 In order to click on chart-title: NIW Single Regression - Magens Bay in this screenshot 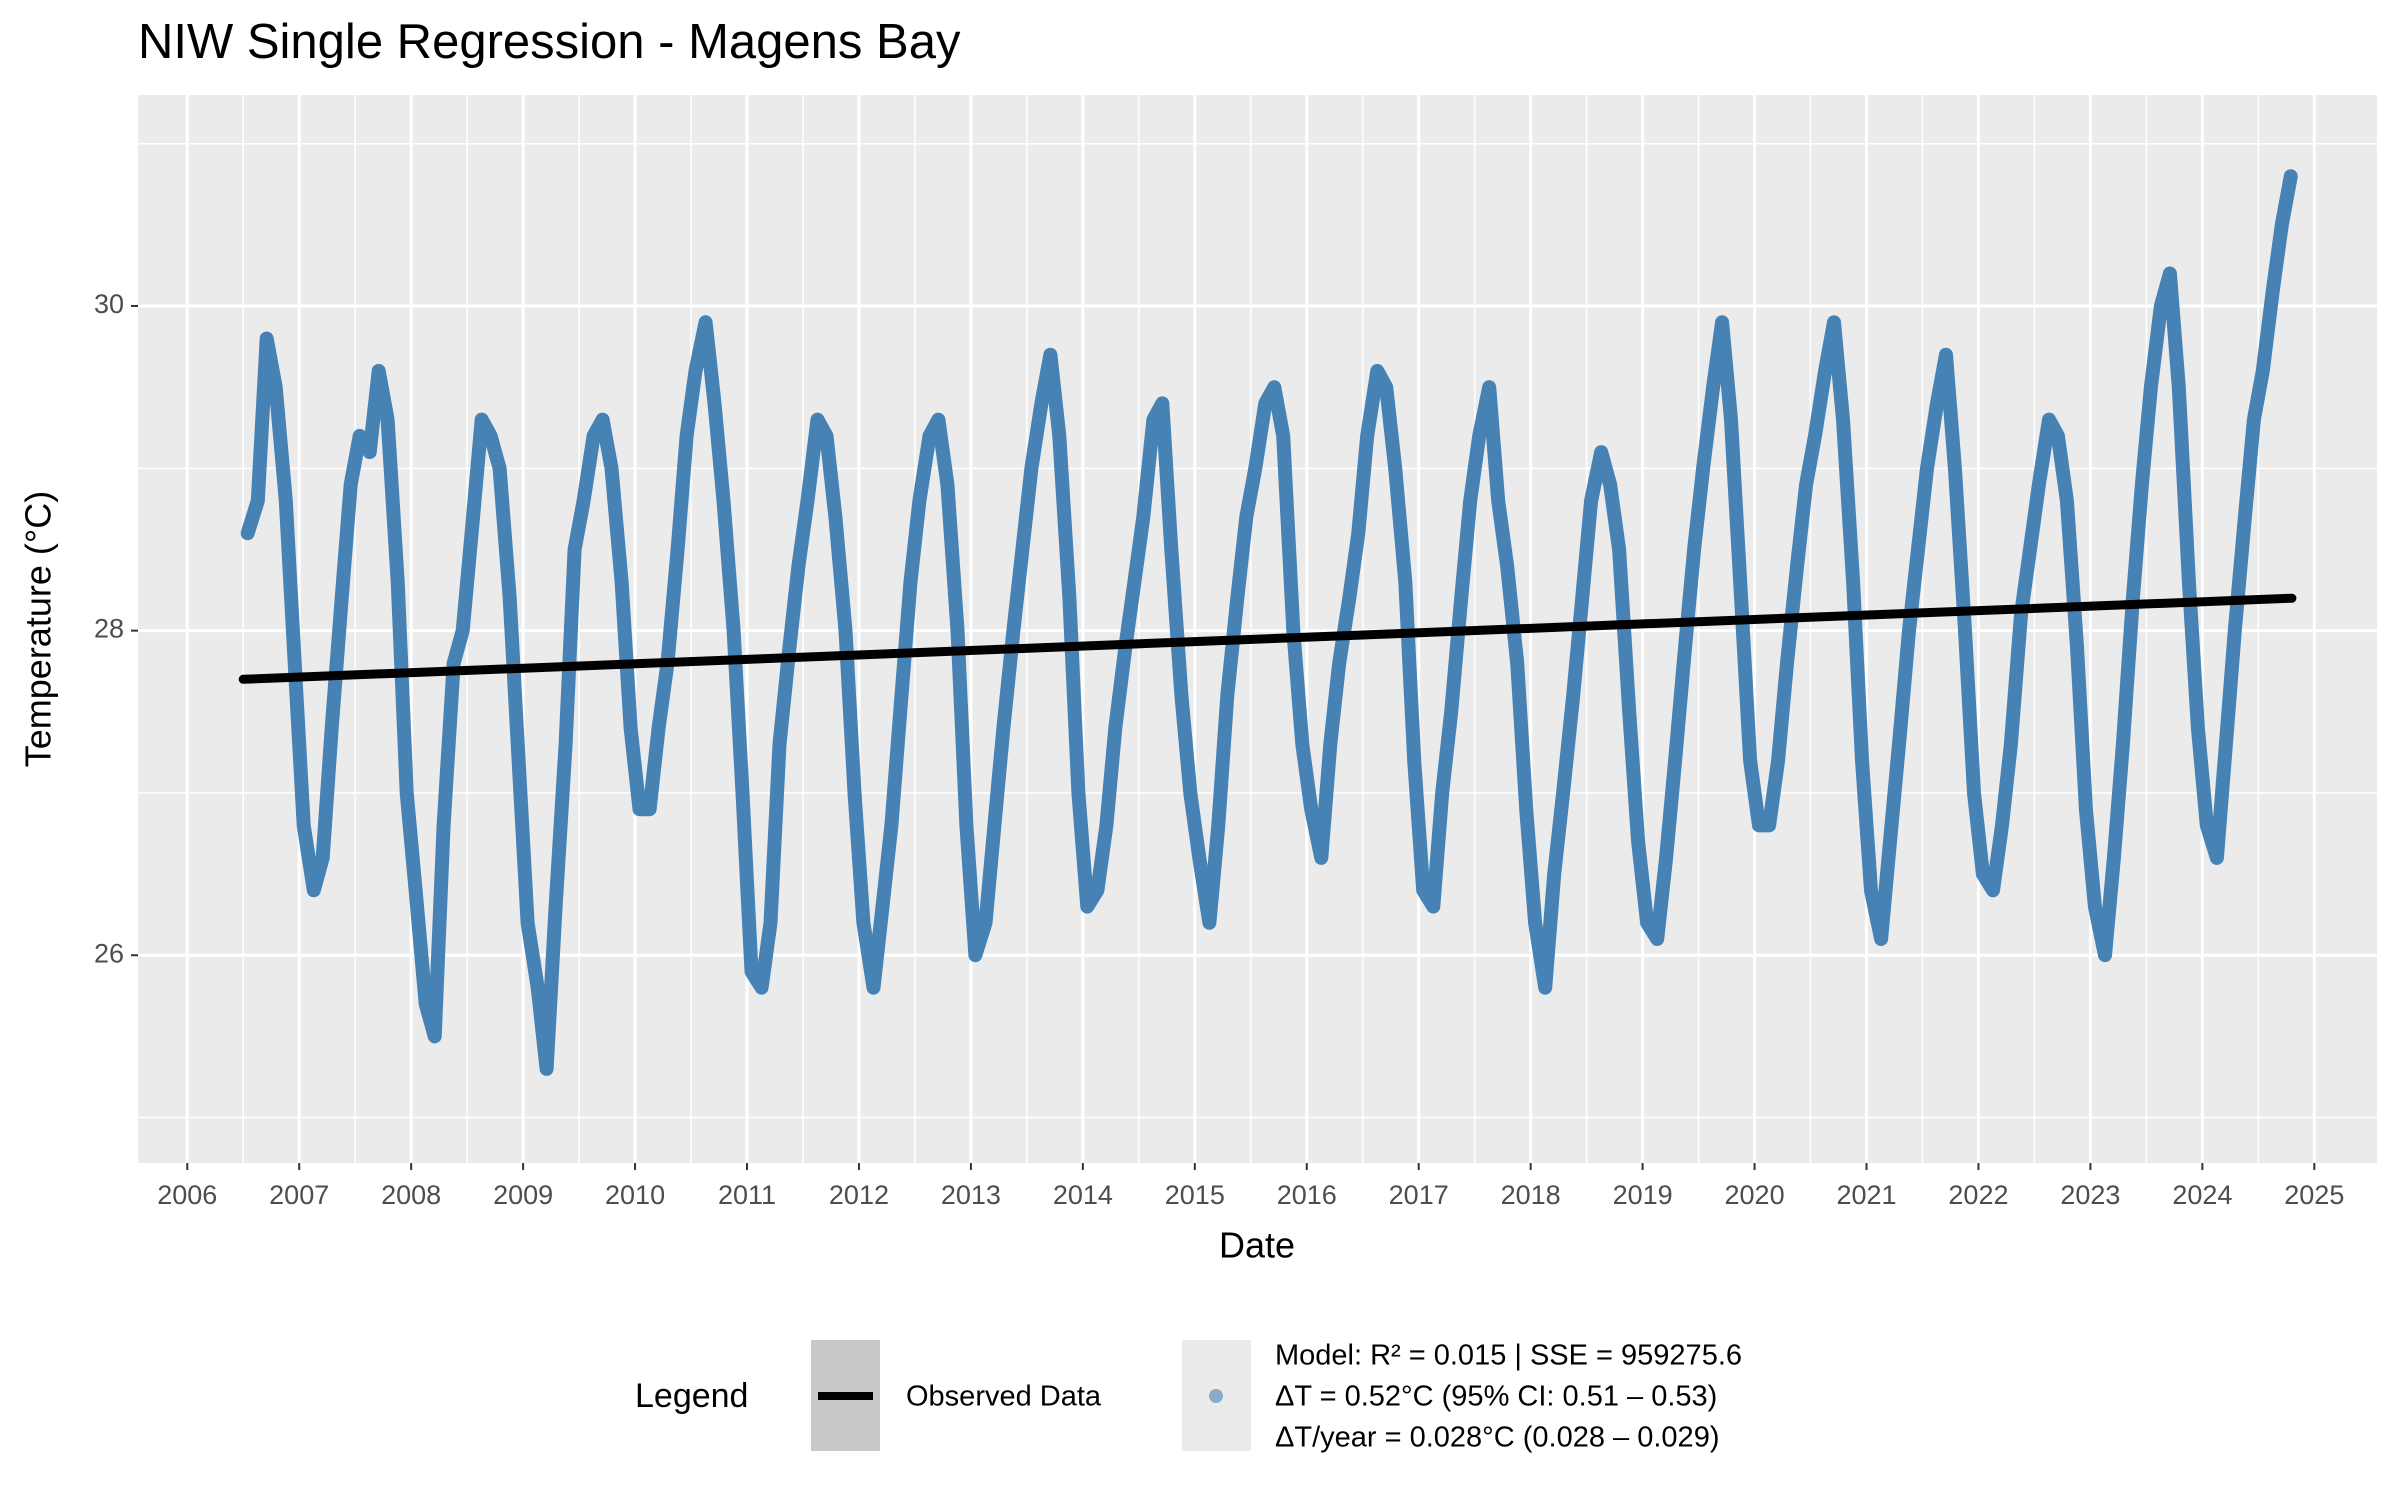, I will do `click(549, 42)`.